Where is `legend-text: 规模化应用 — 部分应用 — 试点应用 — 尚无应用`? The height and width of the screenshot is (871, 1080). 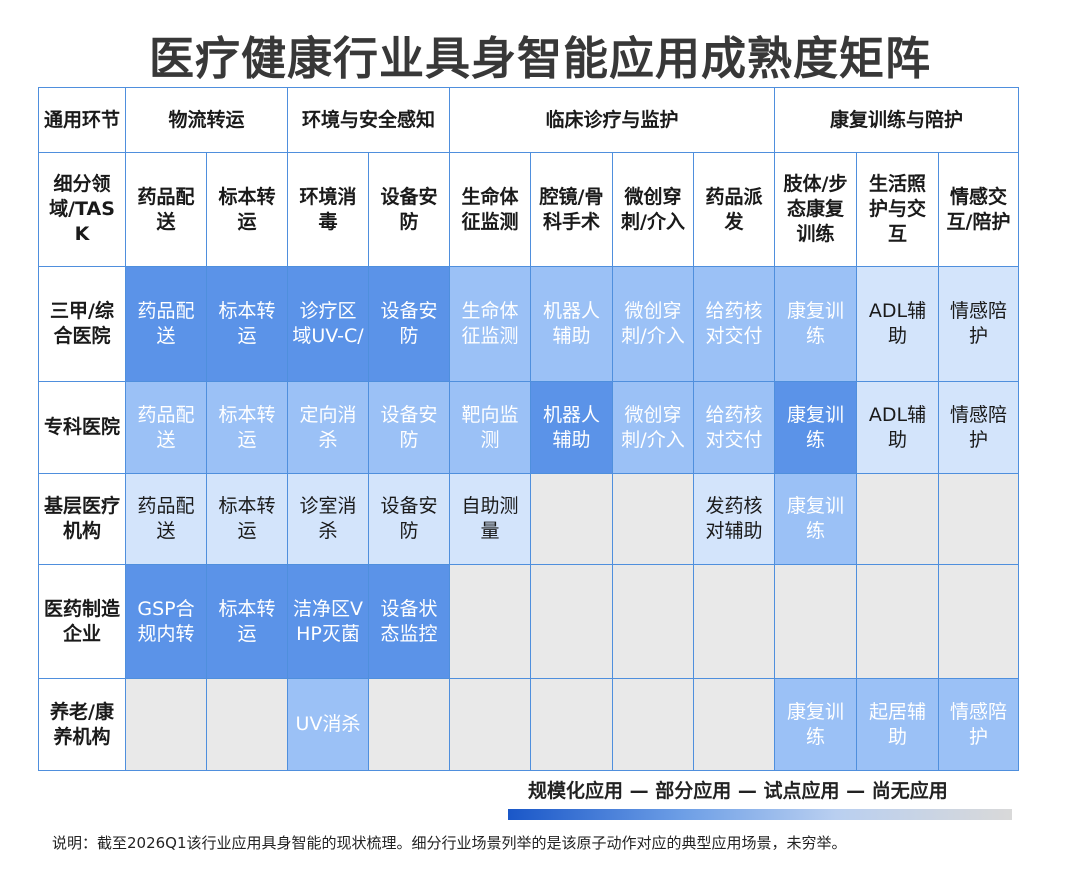 legend-text: 规模化应用 — 部分应用 — 试点应用 — 尚无应用 is located at coordinates (738, 791).